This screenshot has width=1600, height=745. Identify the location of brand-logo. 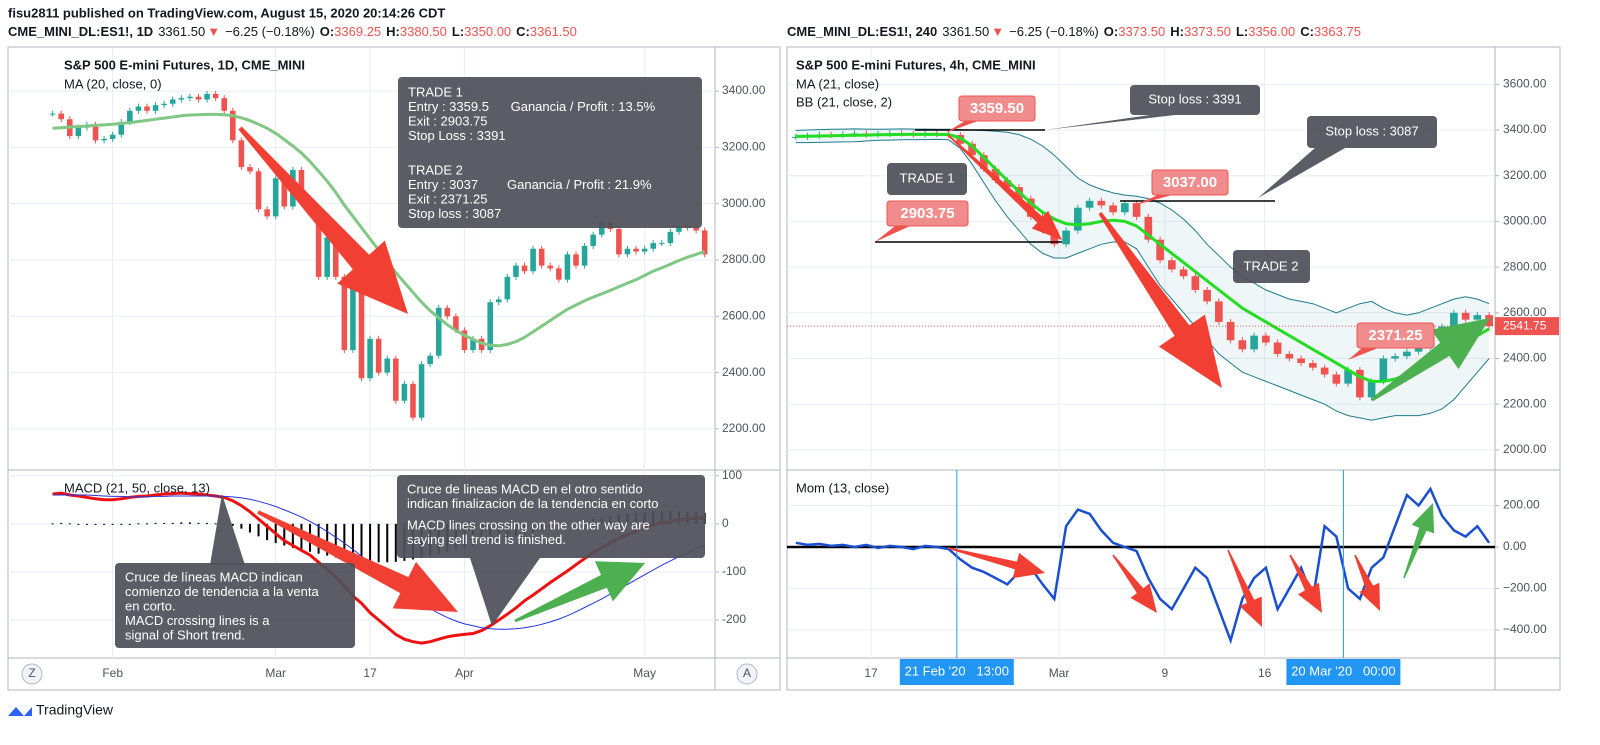
(20, 711).